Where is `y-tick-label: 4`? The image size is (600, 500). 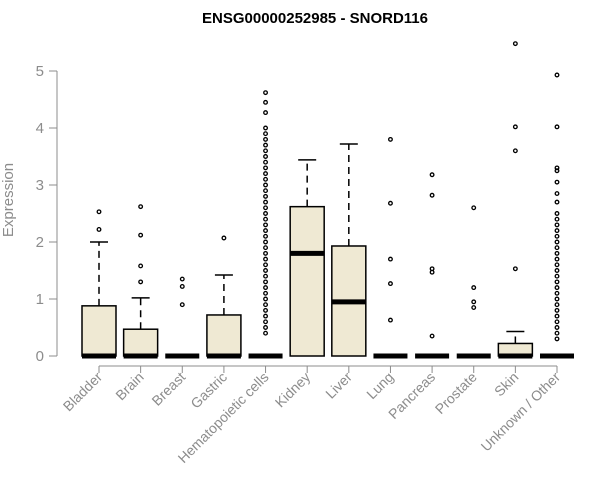
y-tick-label: 4 is located at coordinates (40, 128).